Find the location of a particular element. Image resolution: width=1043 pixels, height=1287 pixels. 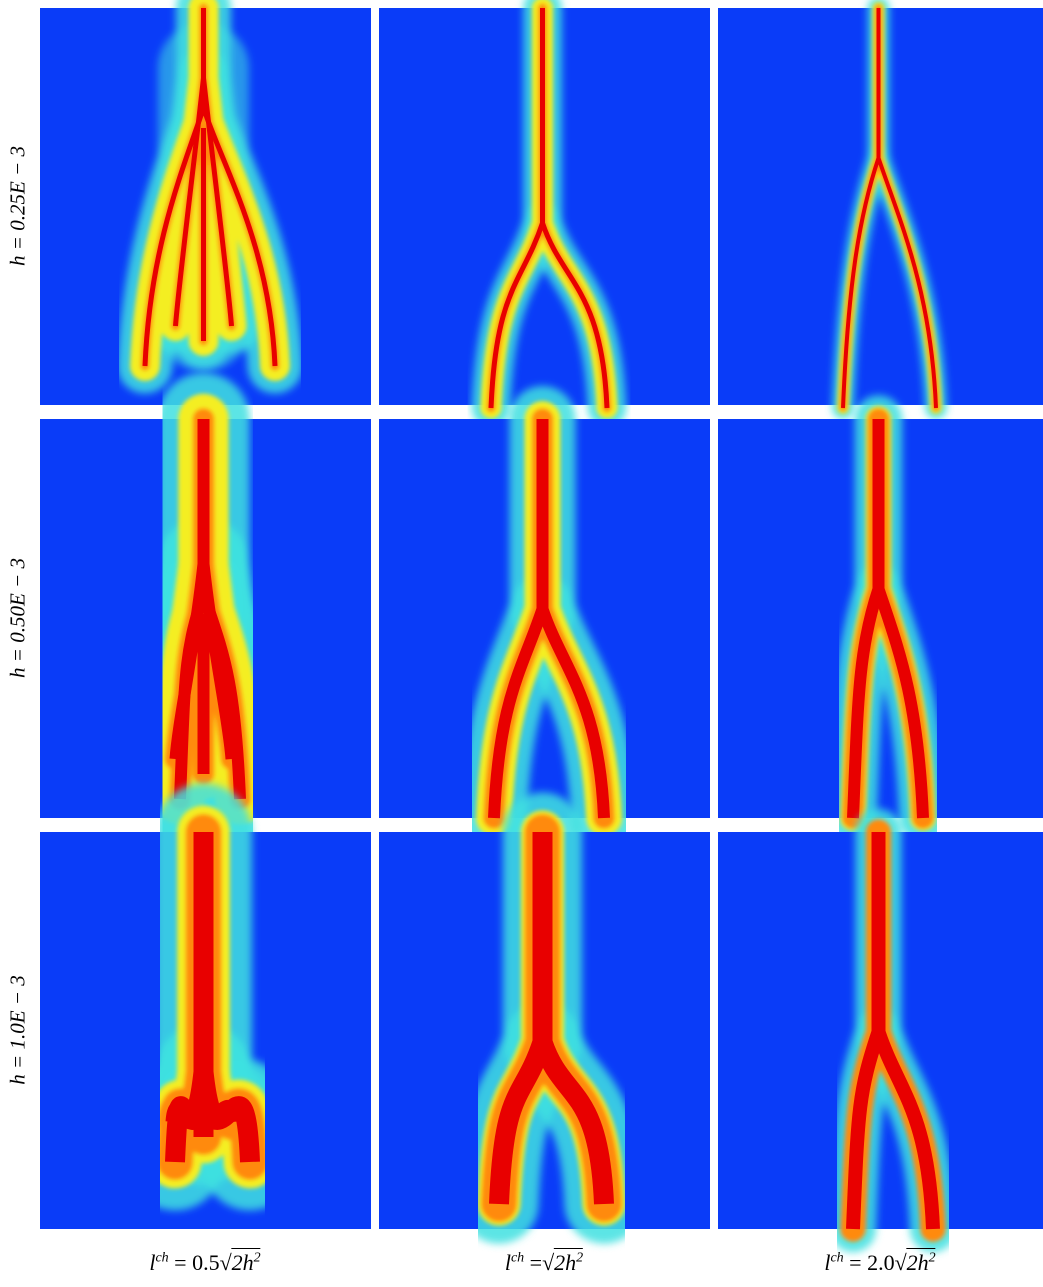

column-label: lch = 2.0√2h2 is located at coordinates (880, 1262).